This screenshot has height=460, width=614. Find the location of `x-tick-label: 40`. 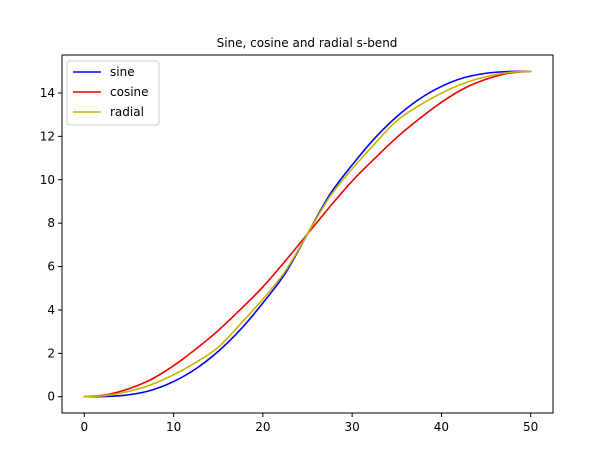

x-tick-label: 40 is located at coordinates (441, 427).